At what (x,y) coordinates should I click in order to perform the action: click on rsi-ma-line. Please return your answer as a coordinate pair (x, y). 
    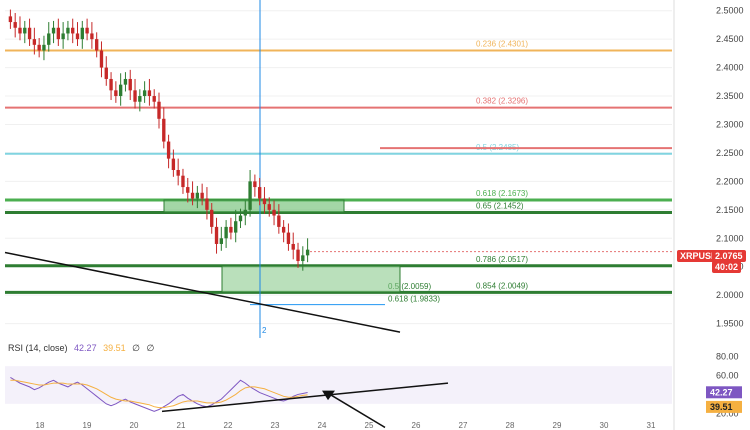
    Looking at the image, I should click on (159, 394).